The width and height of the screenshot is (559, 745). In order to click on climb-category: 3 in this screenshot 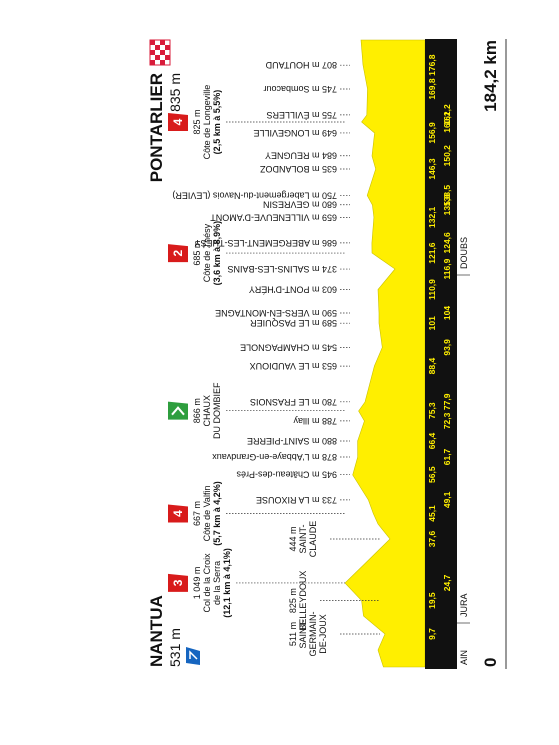, I will do `click(178, 582)`.